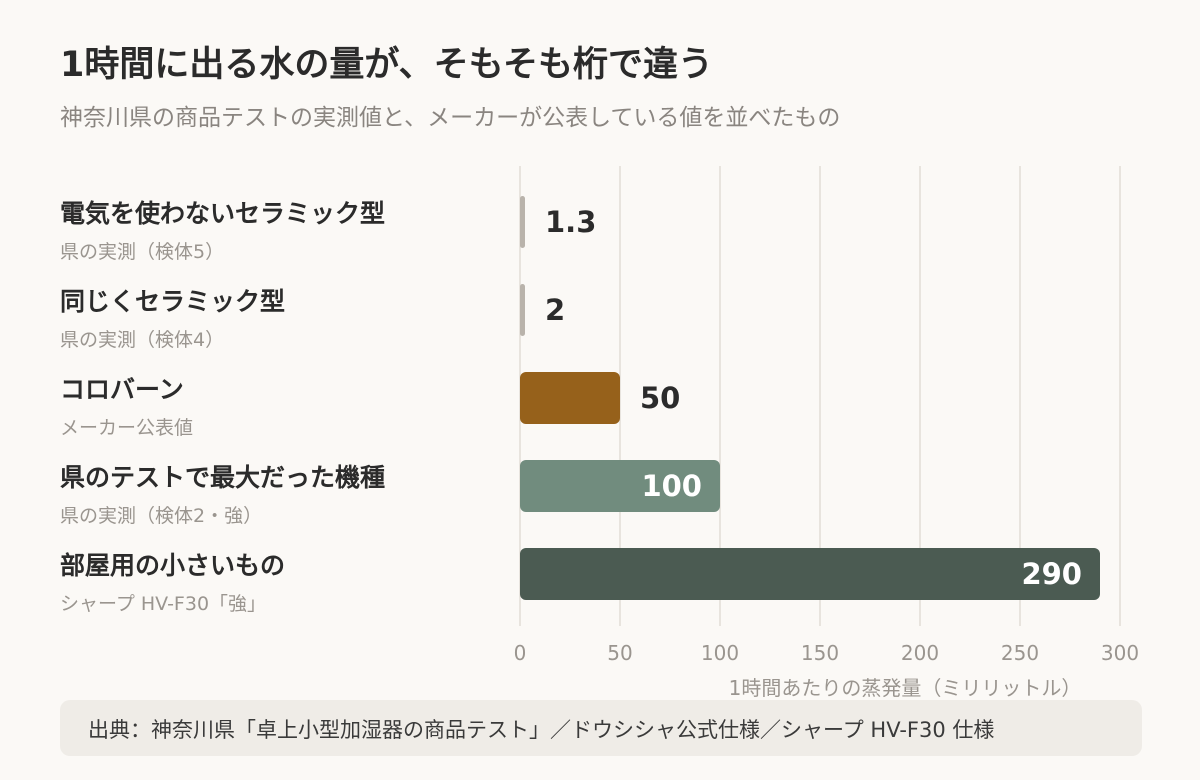  I want to click on category-sublabel: 県の実測（検体4）, so click(142, 340).